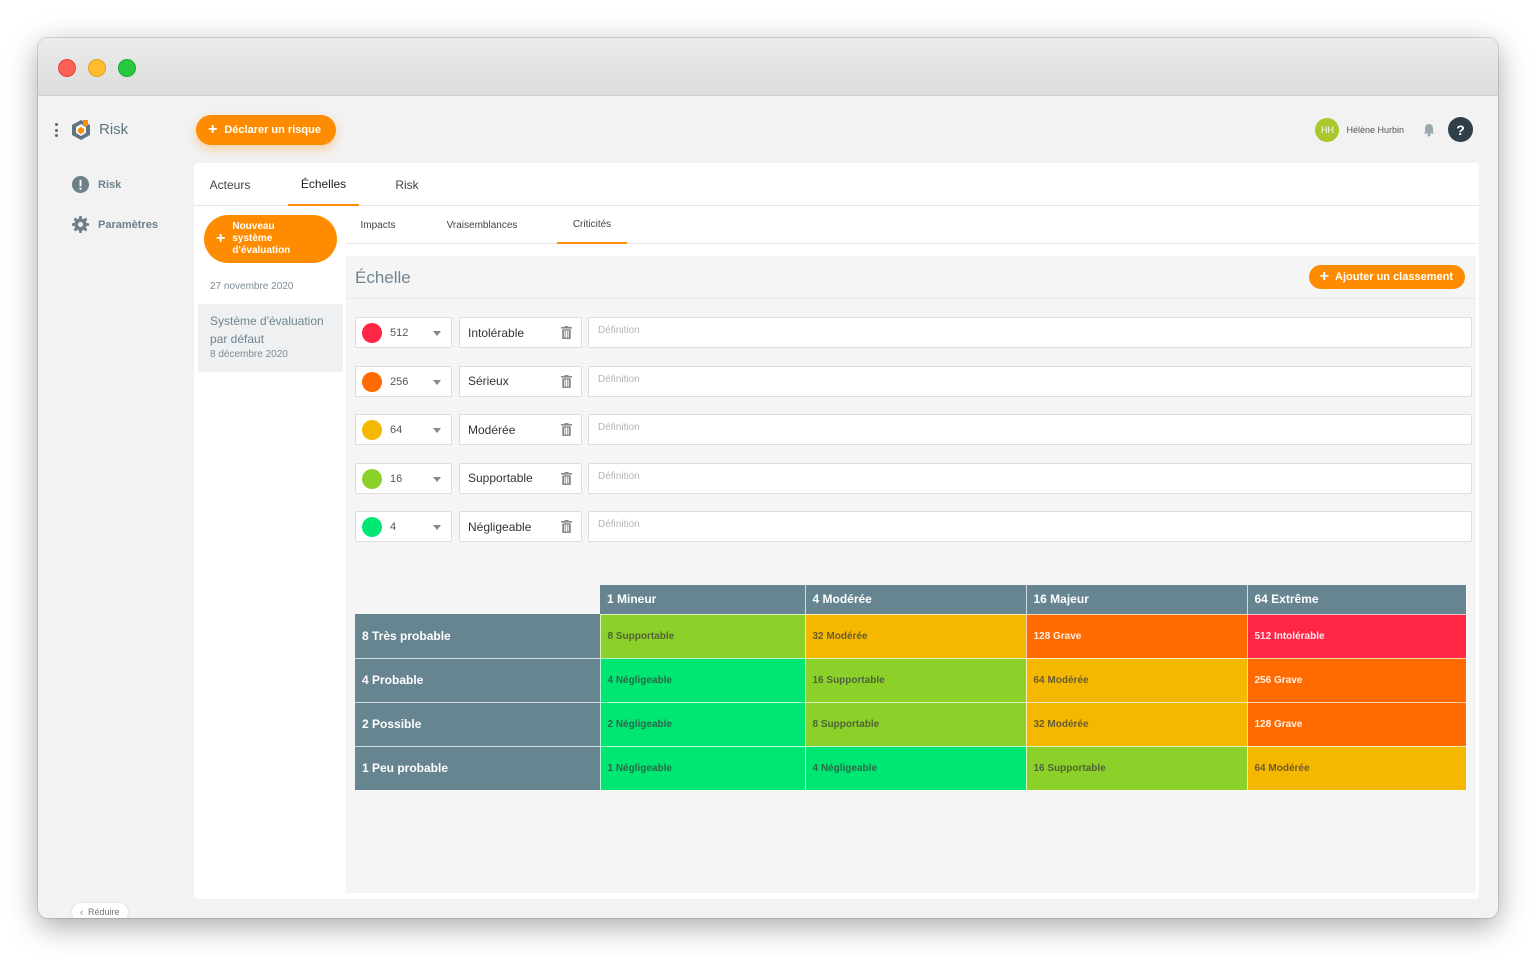  I want to click on bell-icon, so click(1429, 130).